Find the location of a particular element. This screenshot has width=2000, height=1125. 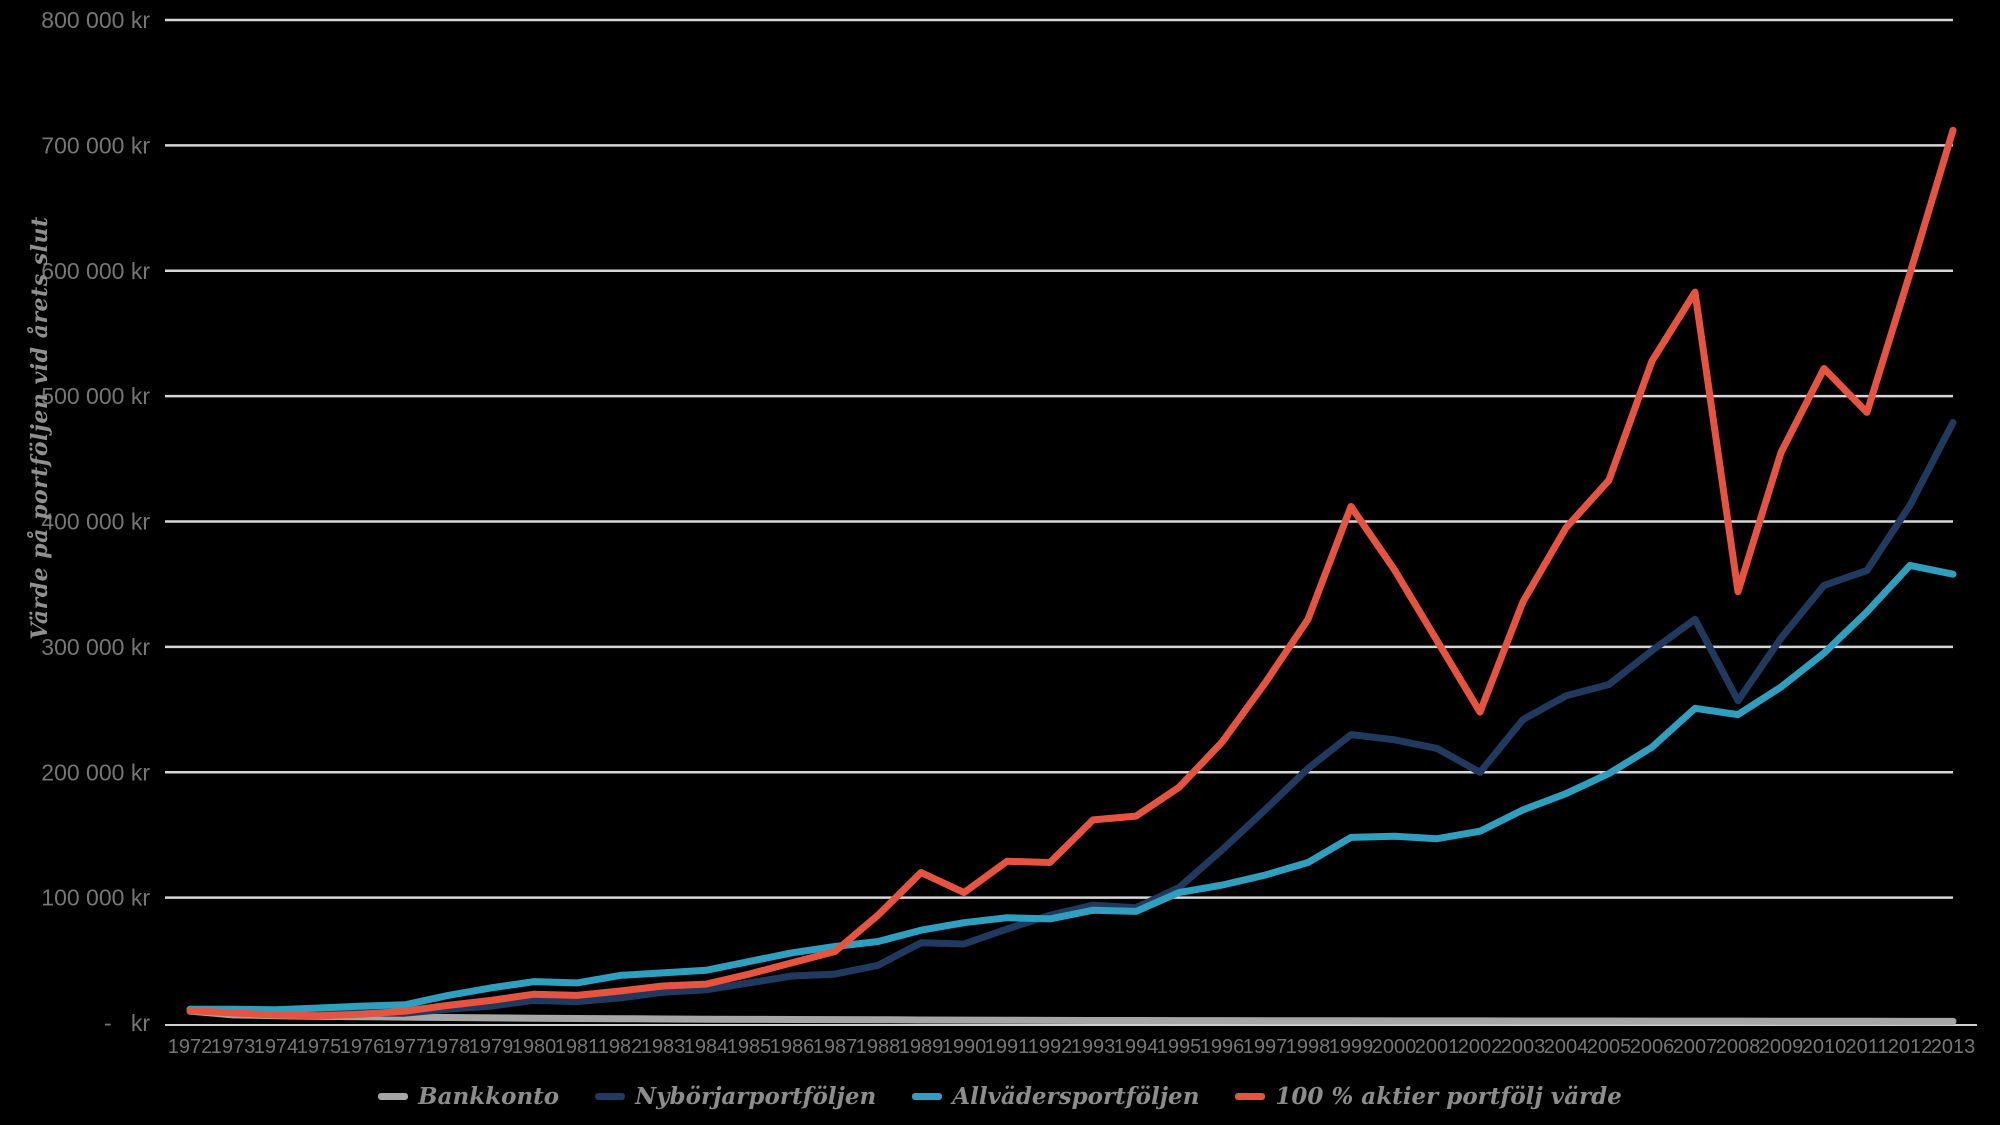

x-tick-label: 1994 is located at coordinates (1136, 1047).